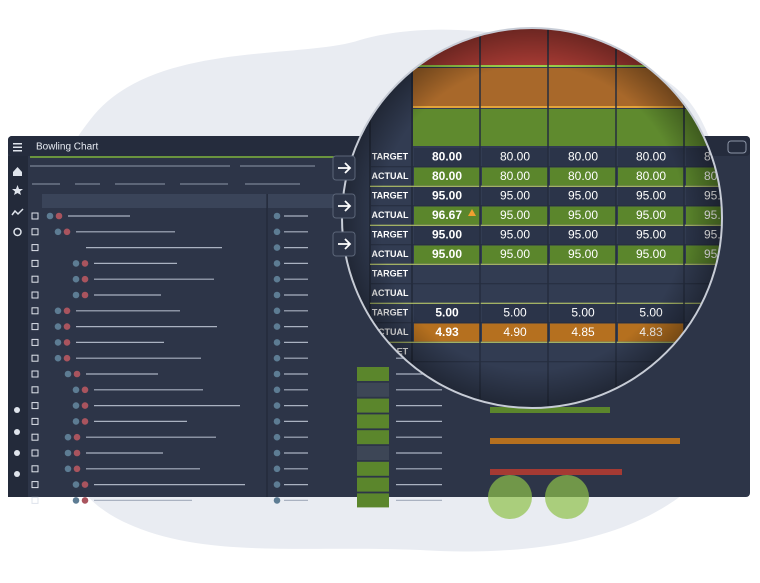  What do you see at coordinates (17, 147) in the screenshot?
I see `menu-icon` at bounding box center [17, 147].